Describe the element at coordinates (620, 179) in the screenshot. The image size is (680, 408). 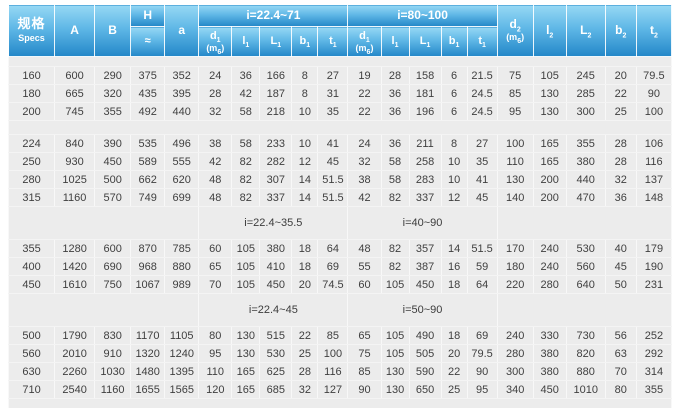
I see `value-cell: 32` at that location.